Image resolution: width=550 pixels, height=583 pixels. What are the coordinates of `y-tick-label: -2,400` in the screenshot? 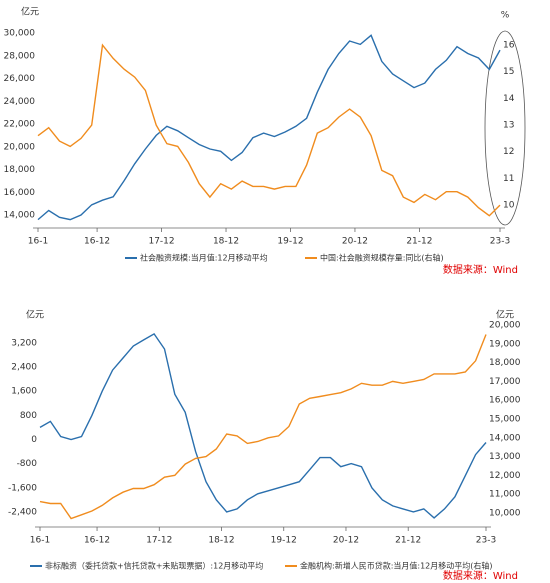 It's located at (22, 512).